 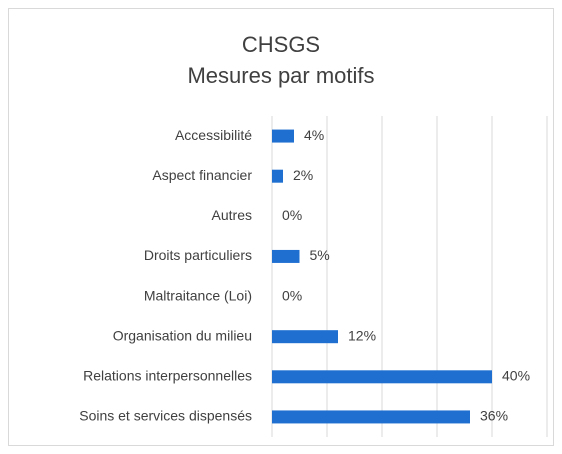 What do you see at coordinates (280, 75) in the screenshot?
I see `chart-subtitle: Mesures par motifs` at bounding box center [280, 75].